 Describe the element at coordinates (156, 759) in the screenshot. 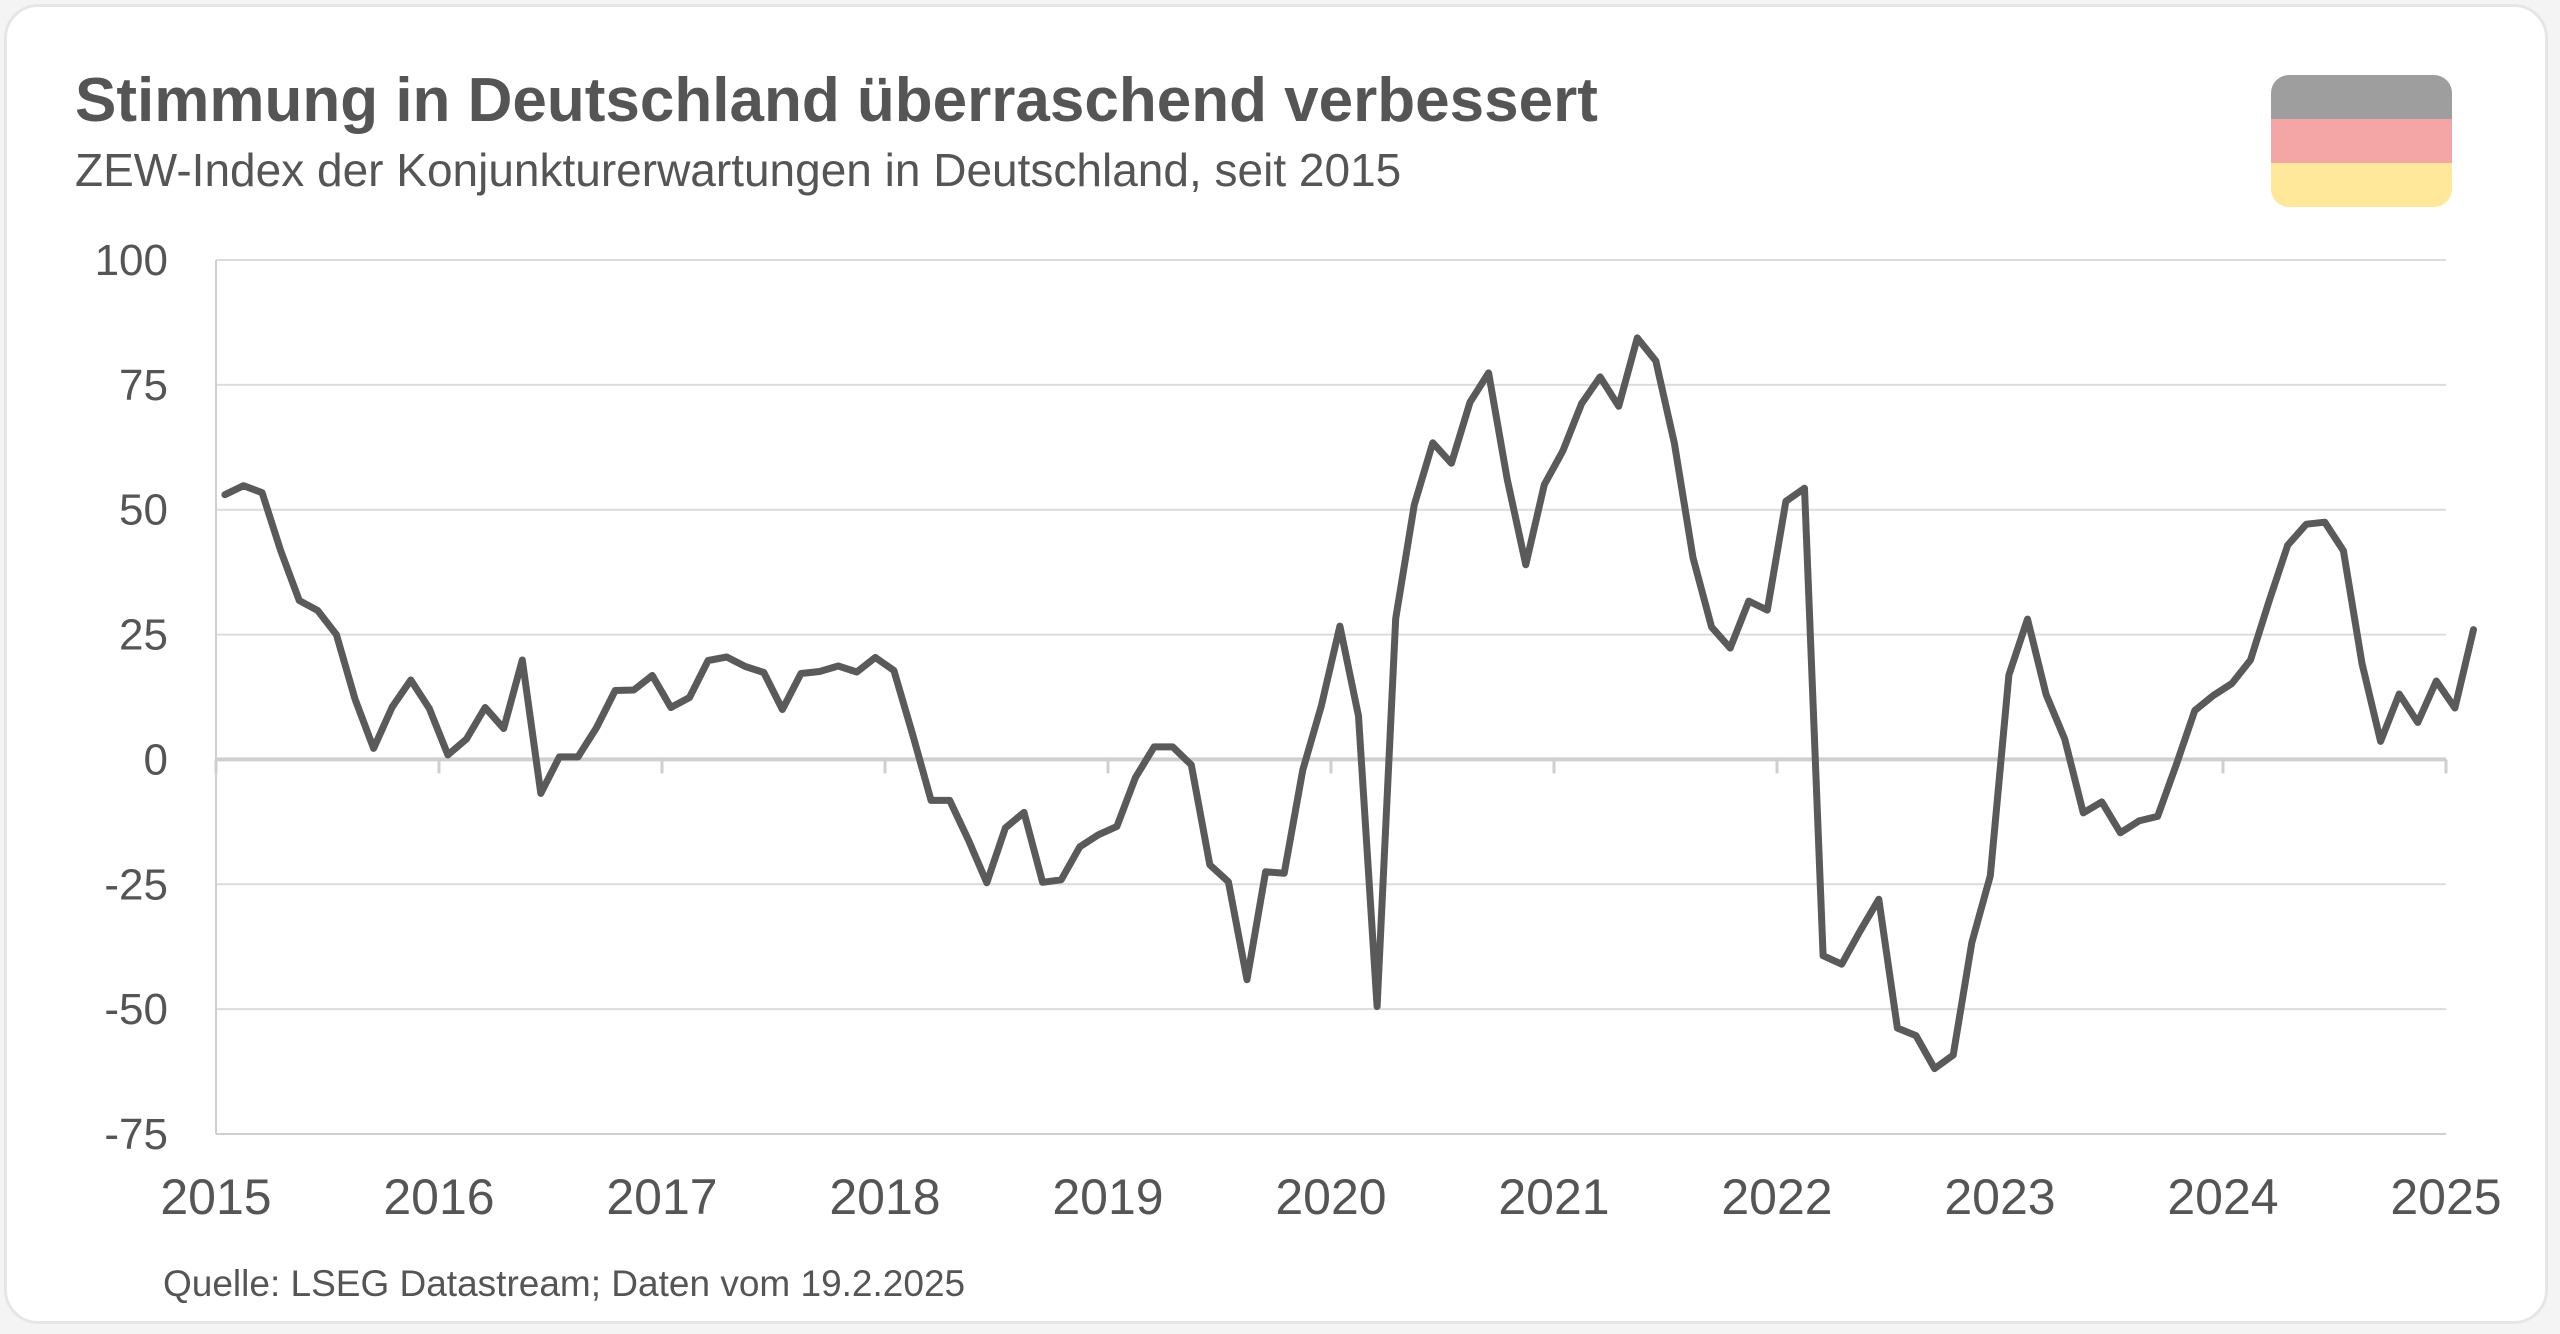

I see `y-tick-label: 0` at that location.